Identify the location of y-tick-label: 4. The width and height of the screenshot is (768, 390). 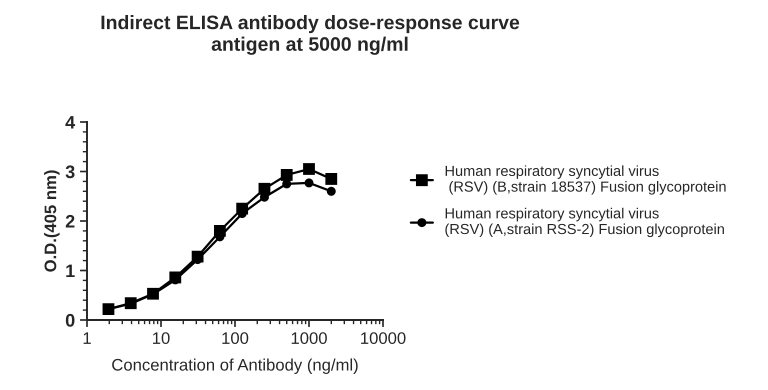
(70, 122).